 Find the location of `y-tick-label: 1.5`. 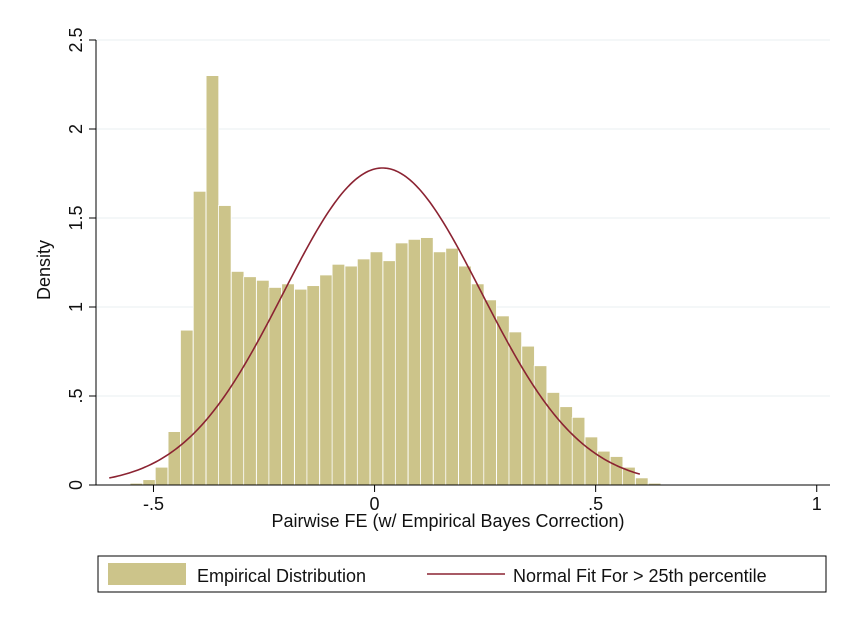

y-tick-label: 1.5 is located at coordinates (76, 217).